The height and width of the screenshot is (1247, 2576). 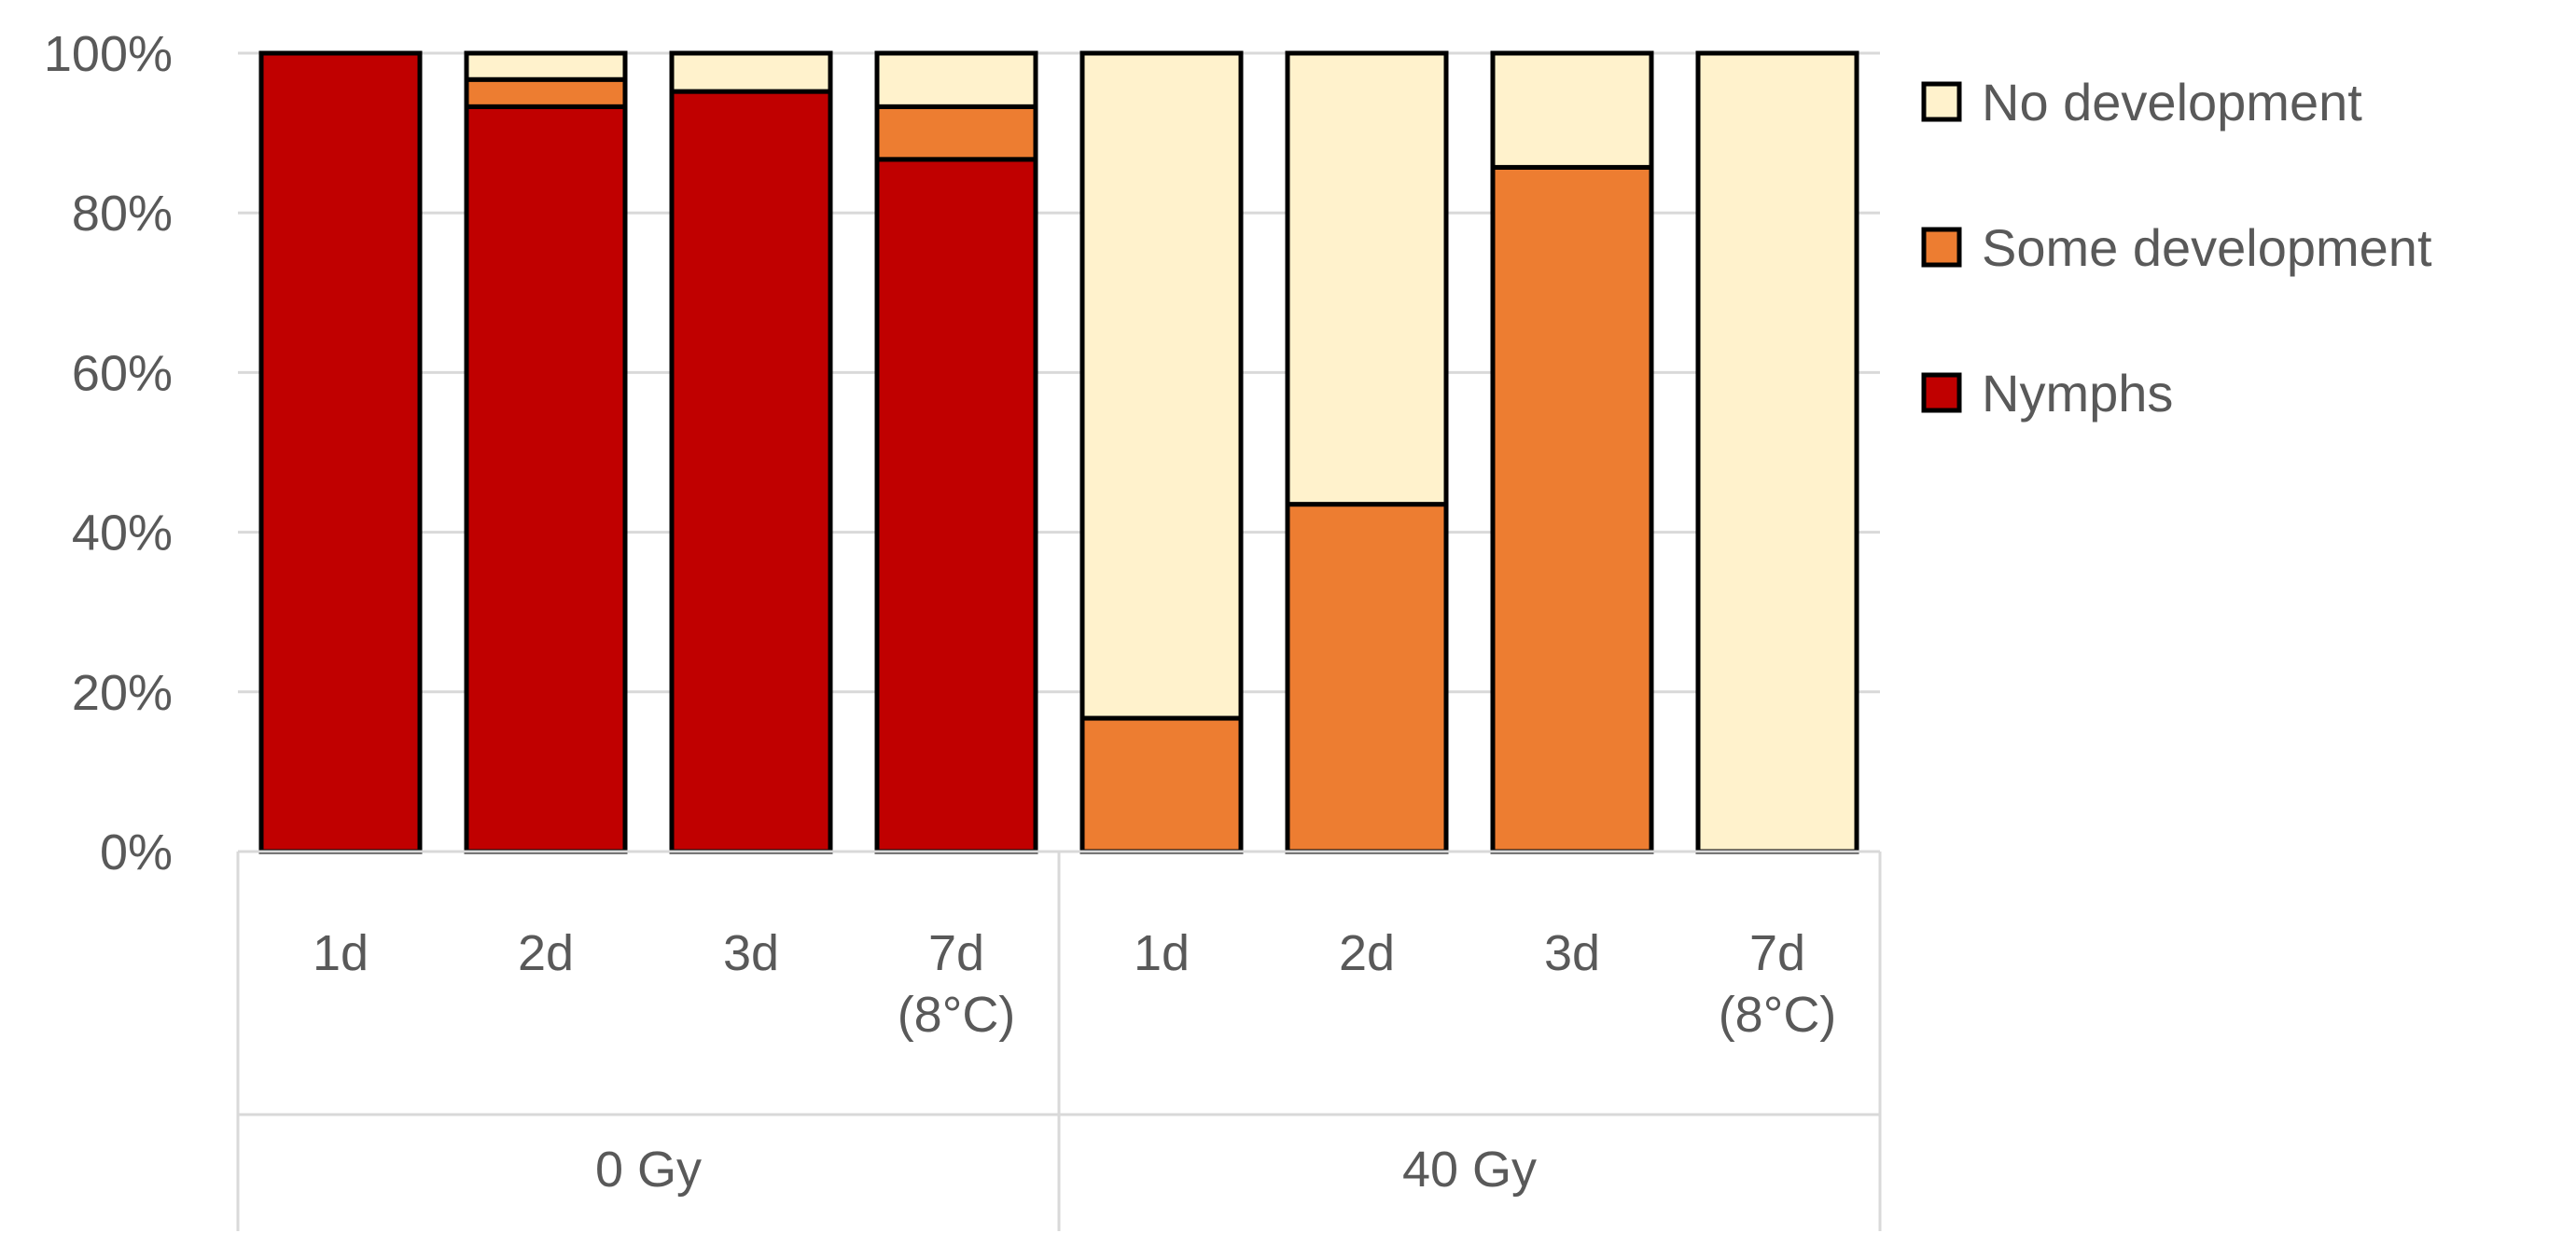 What do you see at coordinates (122, 533) in the screenshot?
I see `y-tick-label: 40%` at bounding box center [122, 533].